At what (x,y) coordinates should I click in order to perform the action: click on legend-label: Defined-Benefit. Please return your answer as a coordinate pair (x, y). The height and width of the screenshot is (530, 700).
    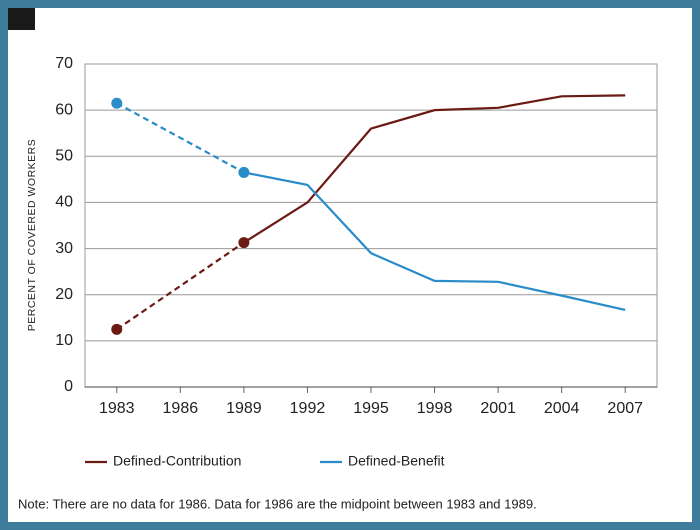
    Looking at the image, I should click on (396, 461).